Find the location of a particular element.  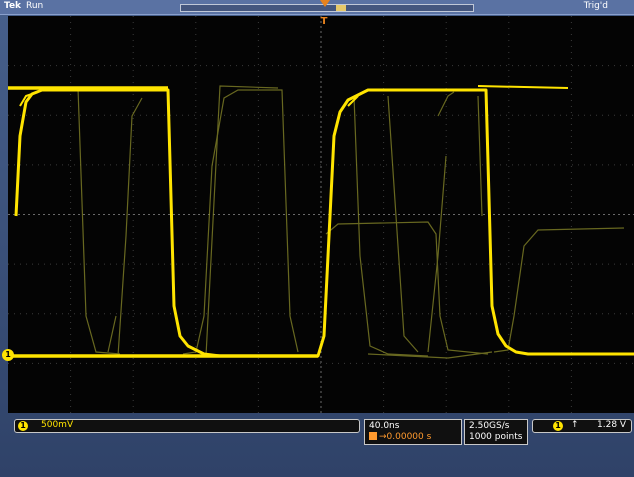

trigger-level-value: 1.28 V is located at coordinates (612, 425).